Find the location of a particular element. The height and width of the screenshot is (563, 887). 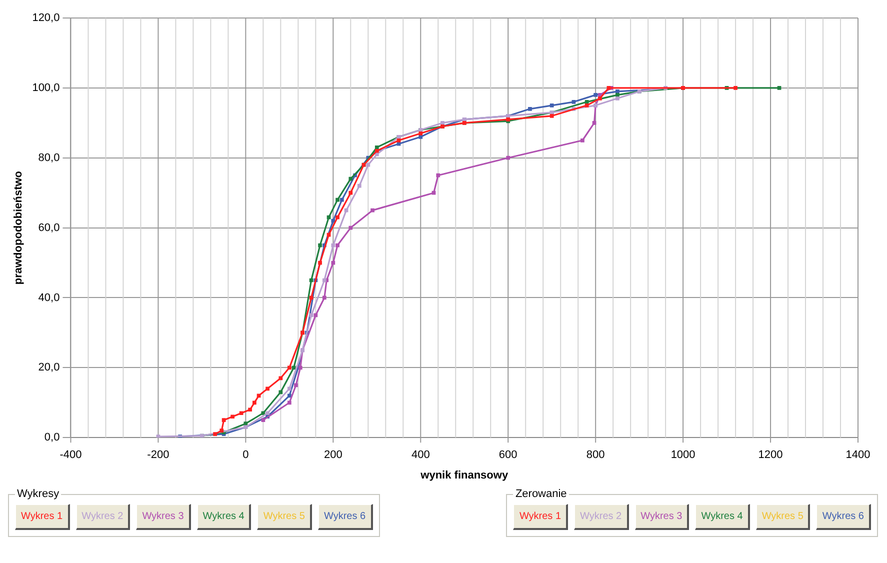

x-tick-label: 1400 is located at coordinates (858, 455).